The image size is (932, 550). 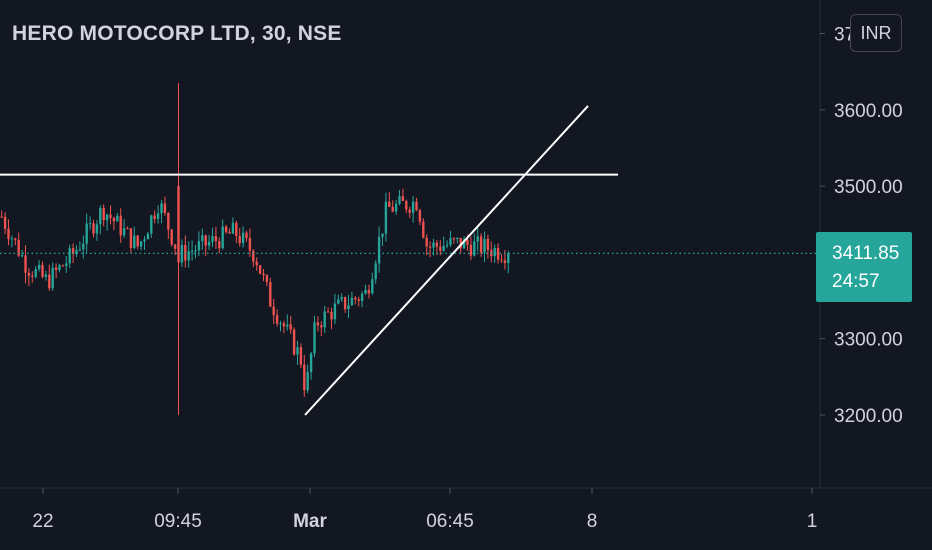 I want to click on x-tick-label: 22, so click(x=42, y=521).